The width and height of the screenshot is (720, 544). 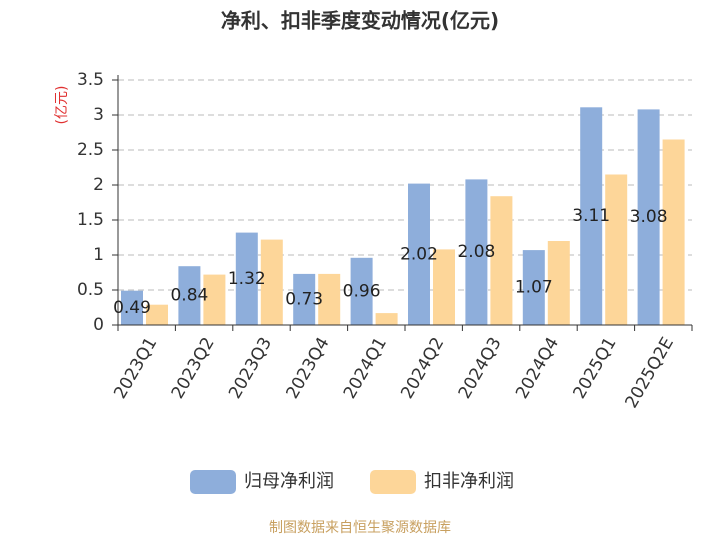 What do you see at coordinates (62, 105) in the screenshot?
I see `y-axis-label: (亿元)` at bounding box center [62, 105].